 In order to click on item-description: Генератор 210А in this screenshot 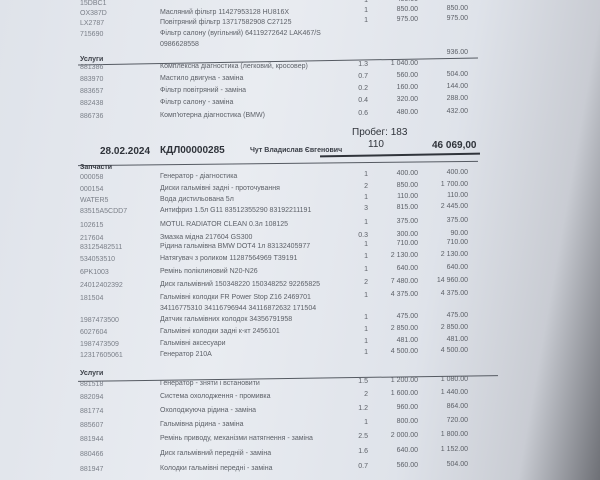, I will do `click(186, 354)`.